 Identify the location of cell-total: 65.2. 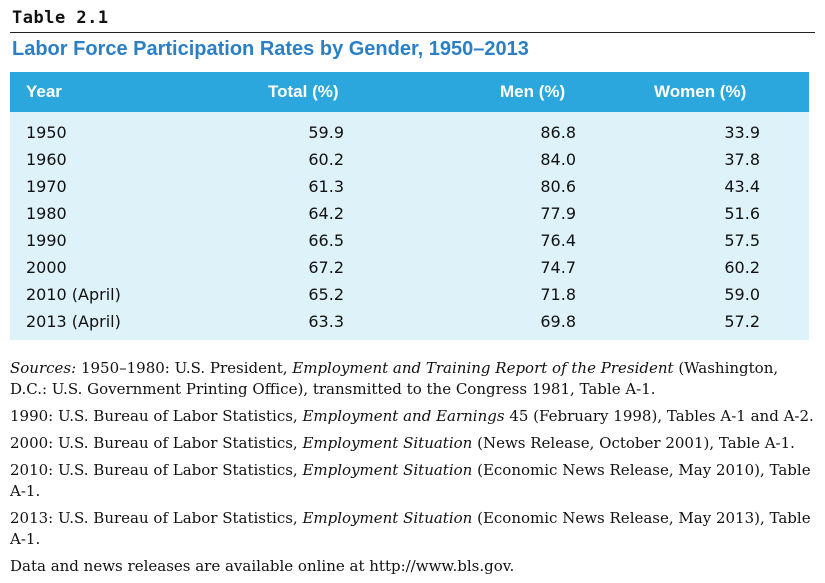
(326, 294).